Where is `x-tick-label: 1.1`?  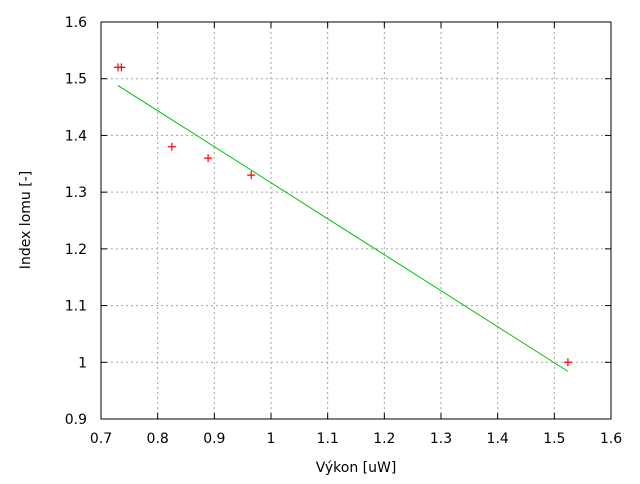
x-tick-label: 1.1 is located at coordinates (328, 439).